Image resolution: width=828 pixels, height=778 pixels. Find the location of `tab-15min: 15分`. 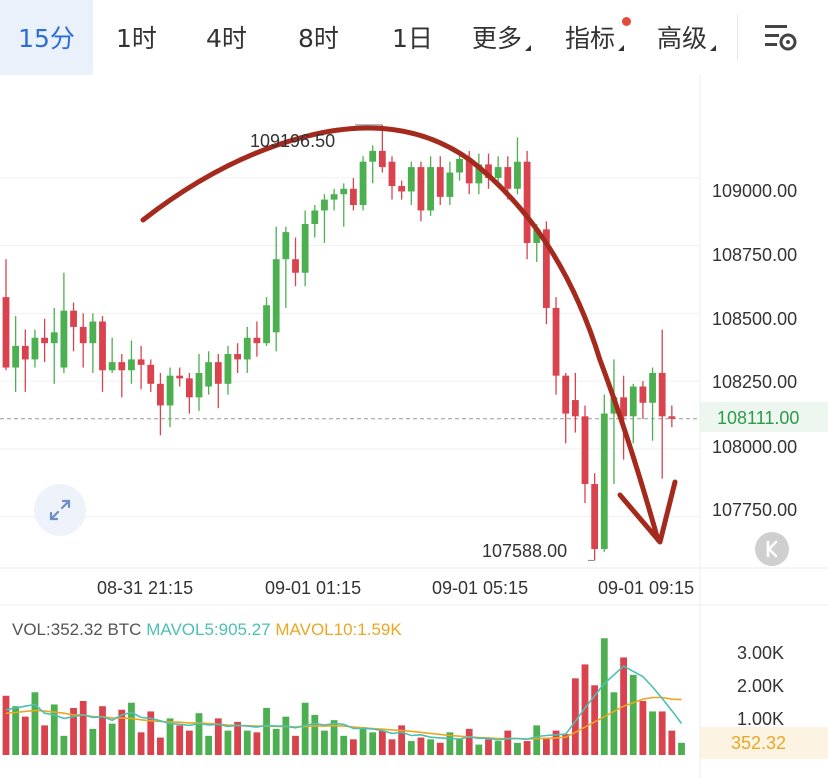

tab-15min: 15分 is located at coordinates (46, 37).